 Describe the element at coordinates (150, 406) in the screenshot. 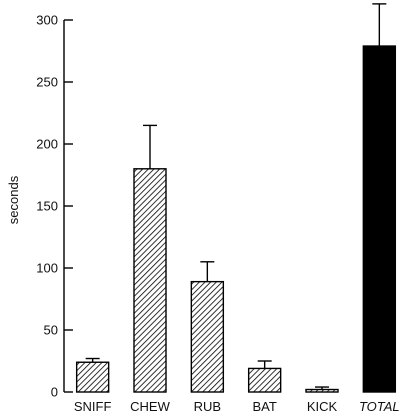

I see `category-label-chew: CHEW` at that location.